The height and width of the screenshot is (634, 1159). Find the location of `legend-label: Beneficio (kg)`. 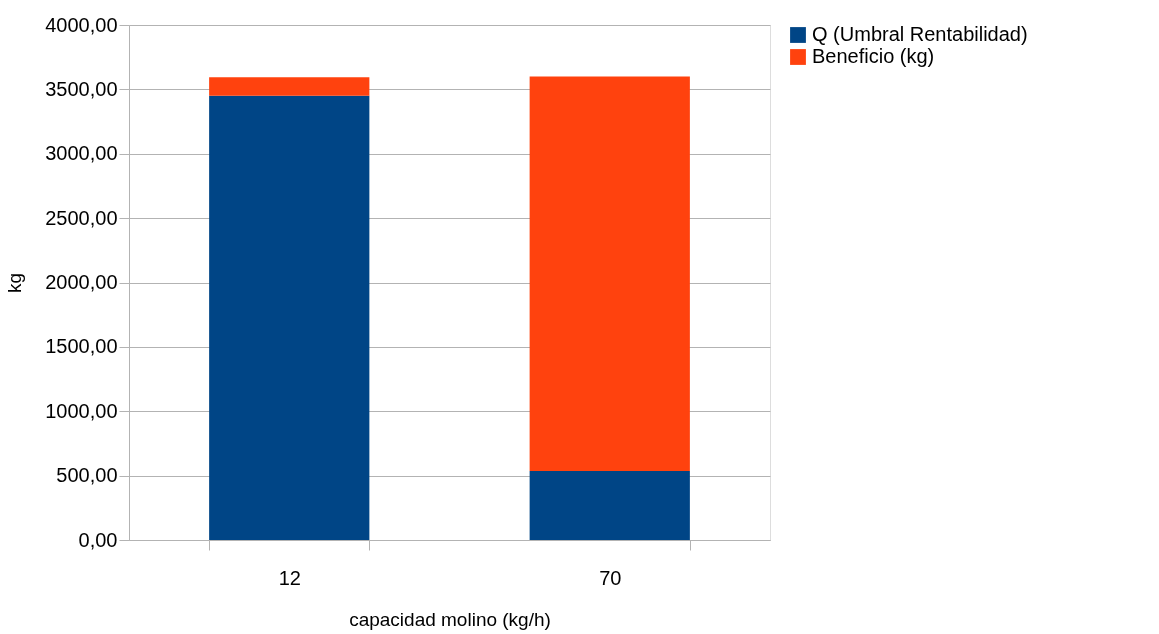

legend-label: Beneficio (kg) is located at coordinates (873, 56).